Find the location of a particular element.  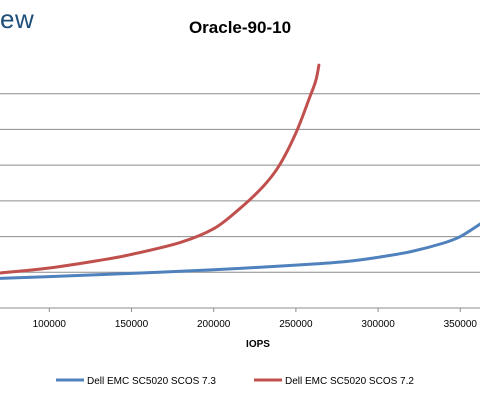

x-tick-label: 200000 is located at coordinates (214, 324).